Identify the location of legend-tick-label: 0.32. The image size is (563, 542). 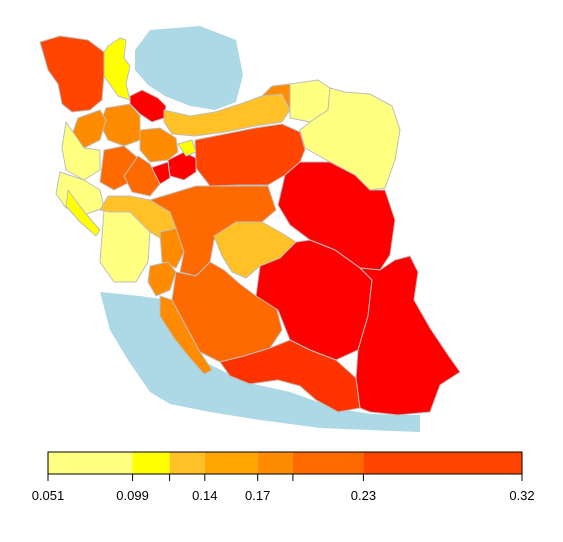
(521, 495).